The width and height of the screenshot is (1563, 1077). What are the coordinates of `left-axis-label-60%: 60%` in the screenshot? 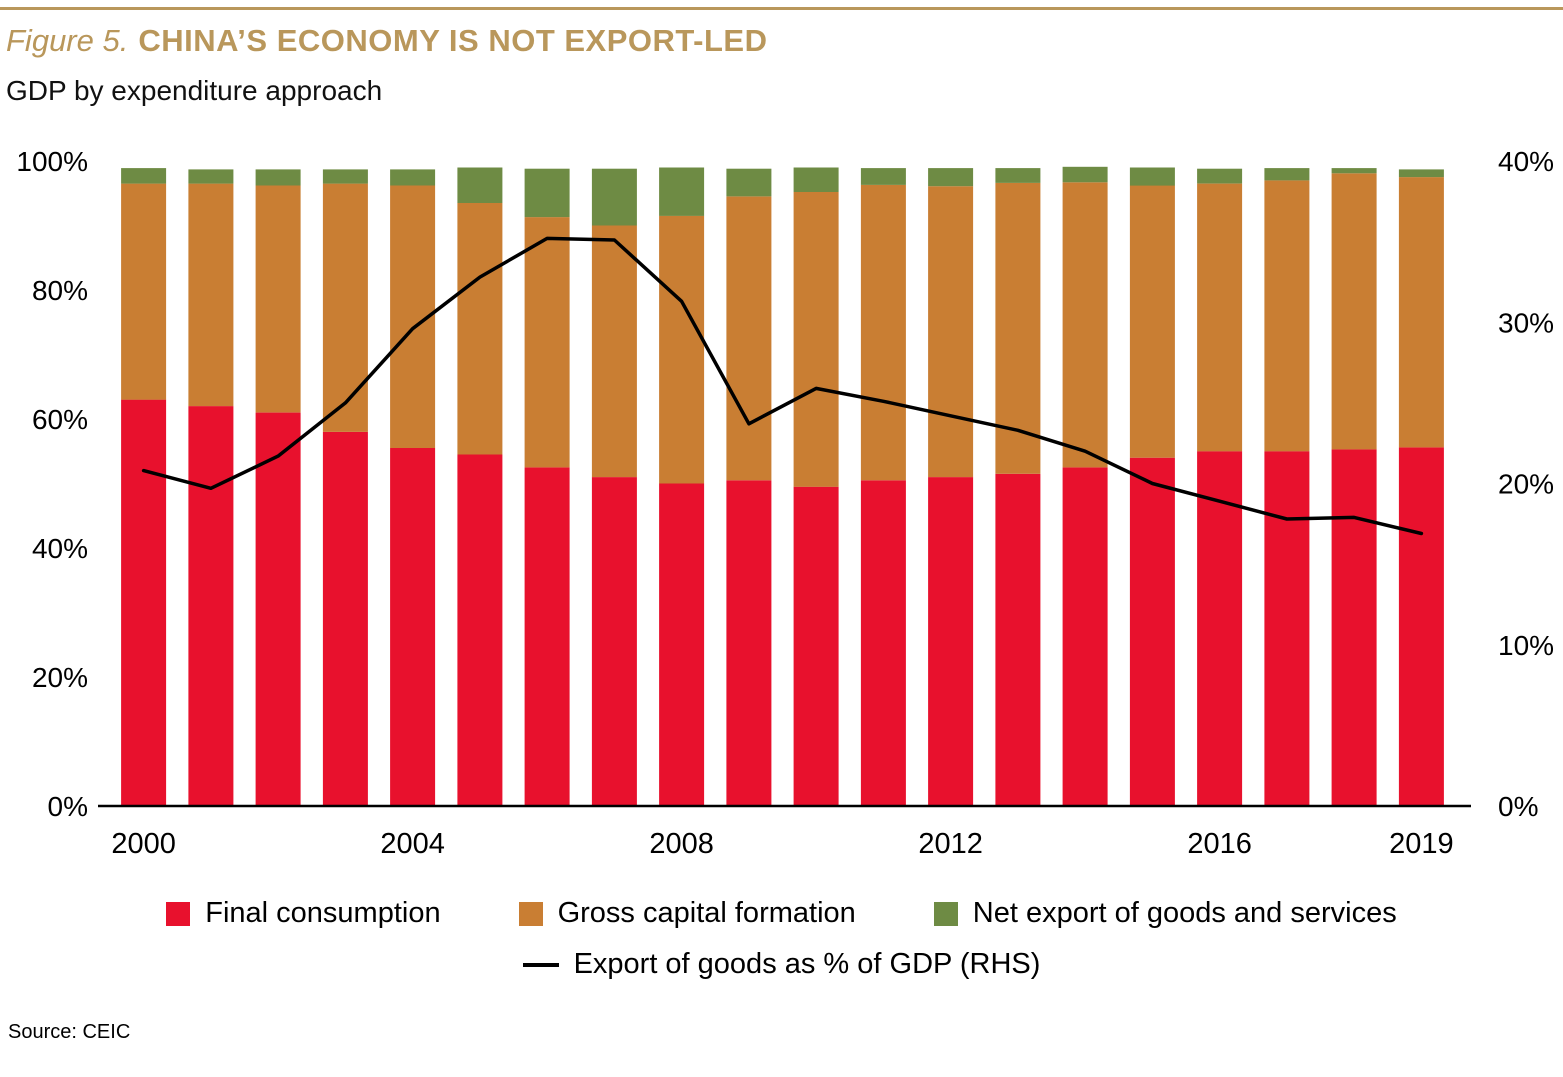 It's located at (60, 419).